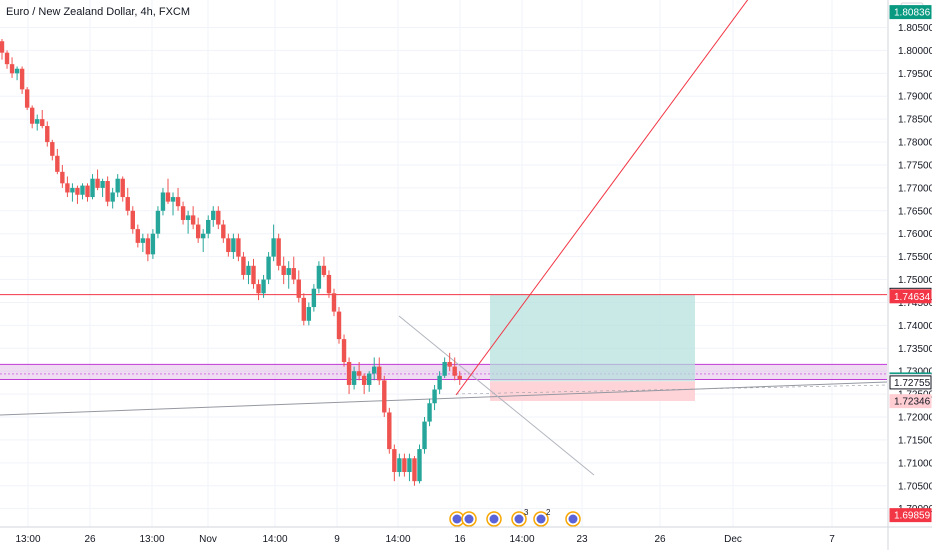  What do you see at coordinates (912, 402) in the screenshot?
I see `price-badge-label: 1.72346` at bounding box center [912, 402].